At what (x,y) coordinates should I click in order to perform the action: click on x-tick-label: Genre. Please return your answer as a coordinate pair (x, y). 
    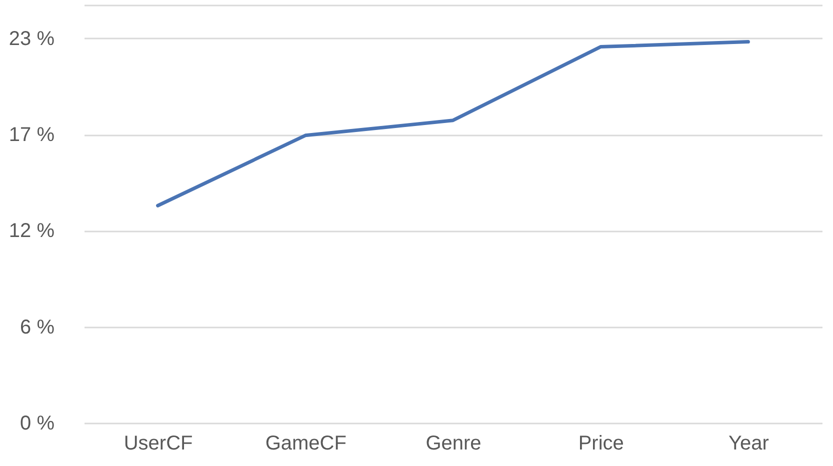
    Looking at the image, I should click on (454, 443).